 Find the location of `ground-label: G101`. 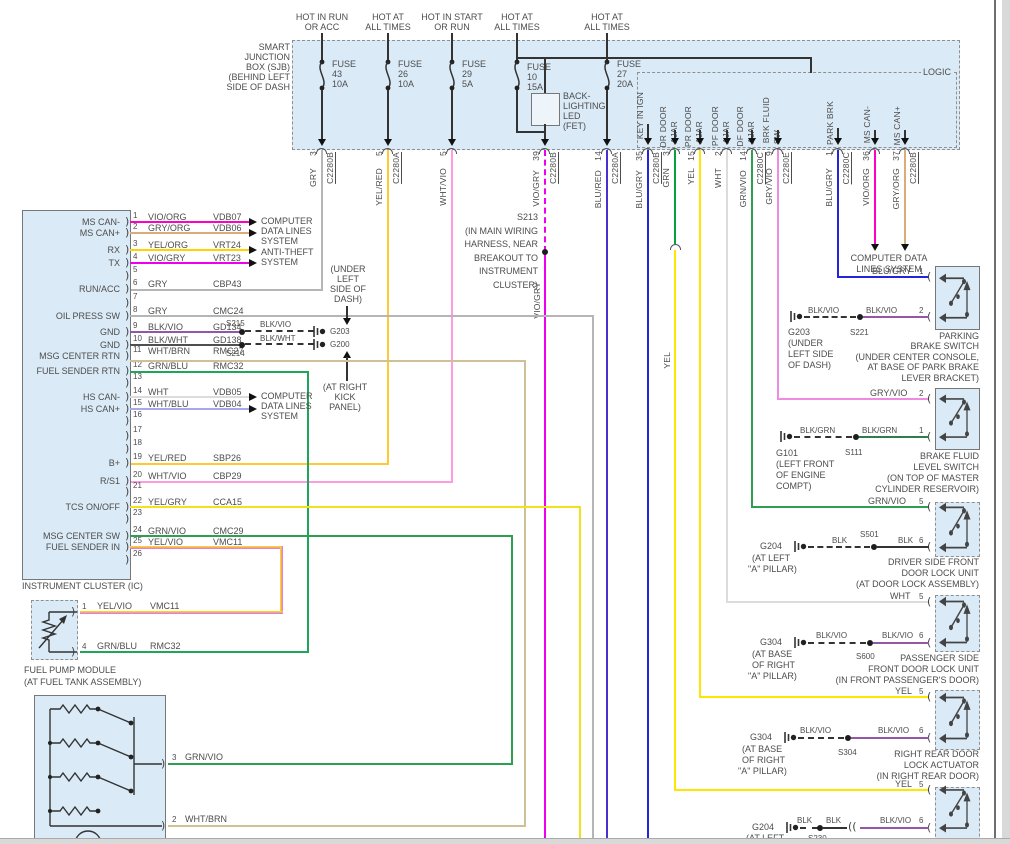

ground-label: G101 is located at coordinates (787, 453).